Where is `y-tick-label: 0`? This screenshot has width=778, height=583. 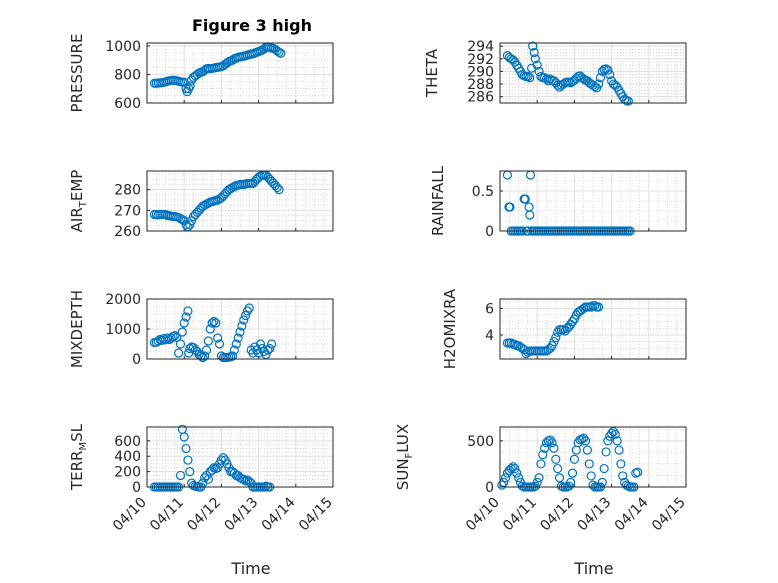
y-tick-label: 0 is located at coordinates (489, 488).